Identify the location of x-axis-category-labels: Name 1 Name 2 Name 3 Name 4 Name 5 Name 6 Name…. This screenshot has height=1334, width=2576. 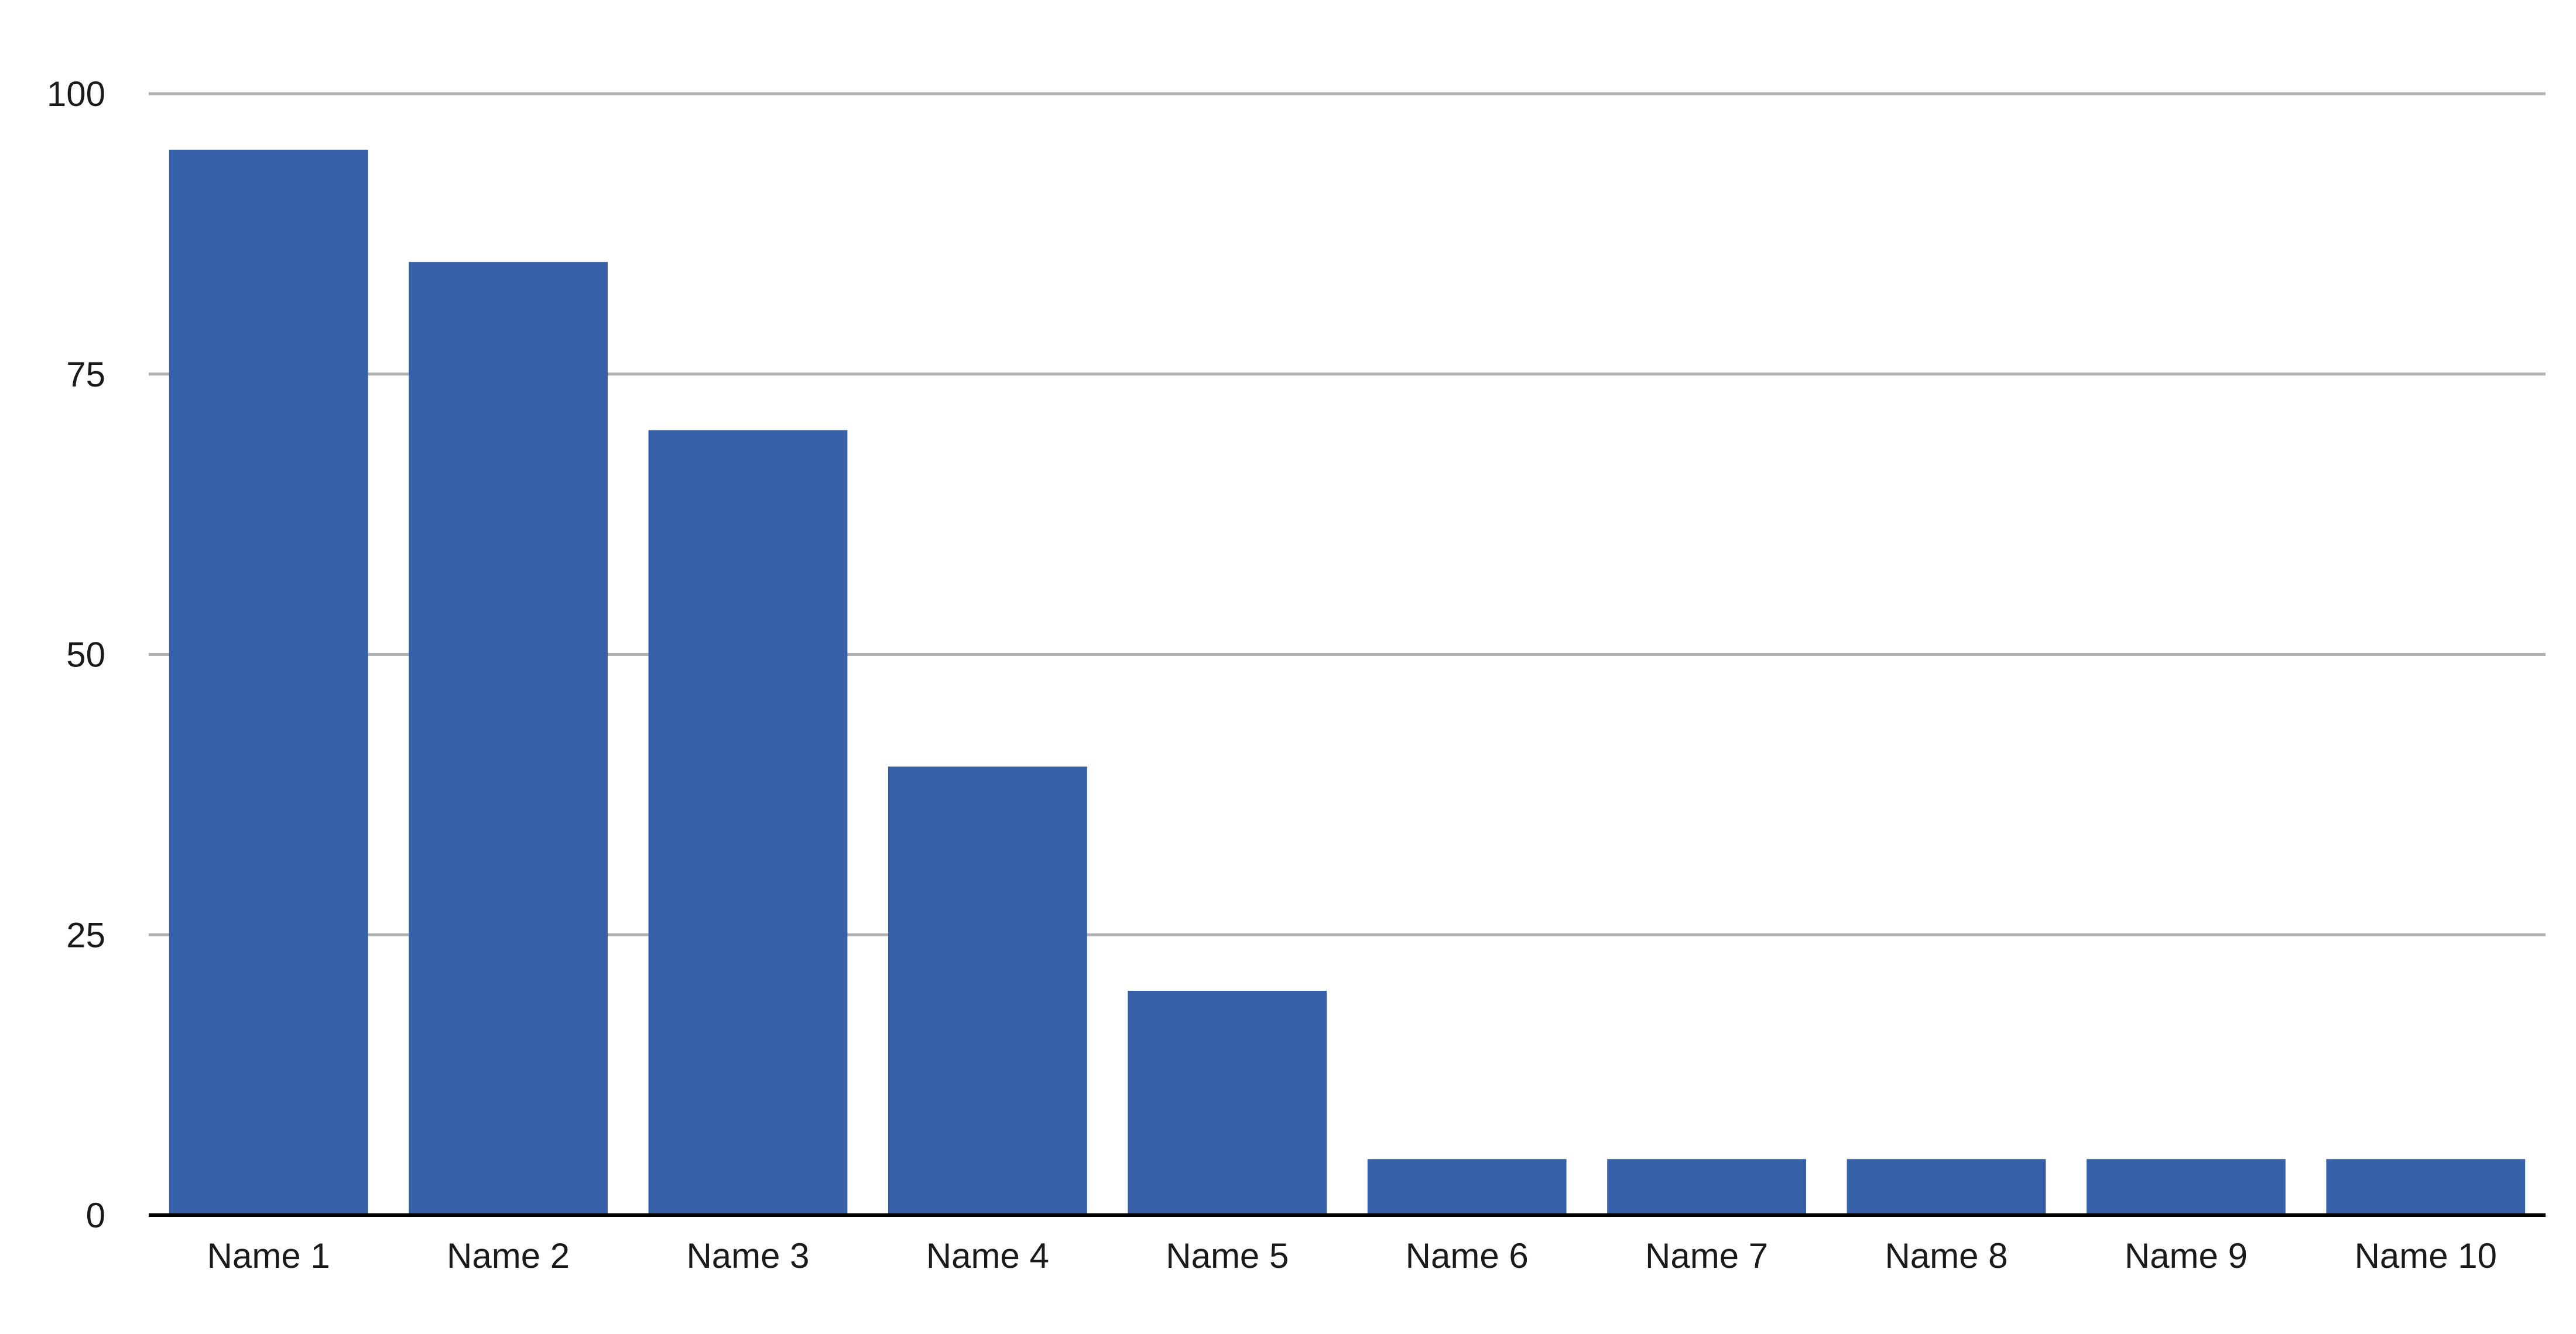
(1352, 1256).